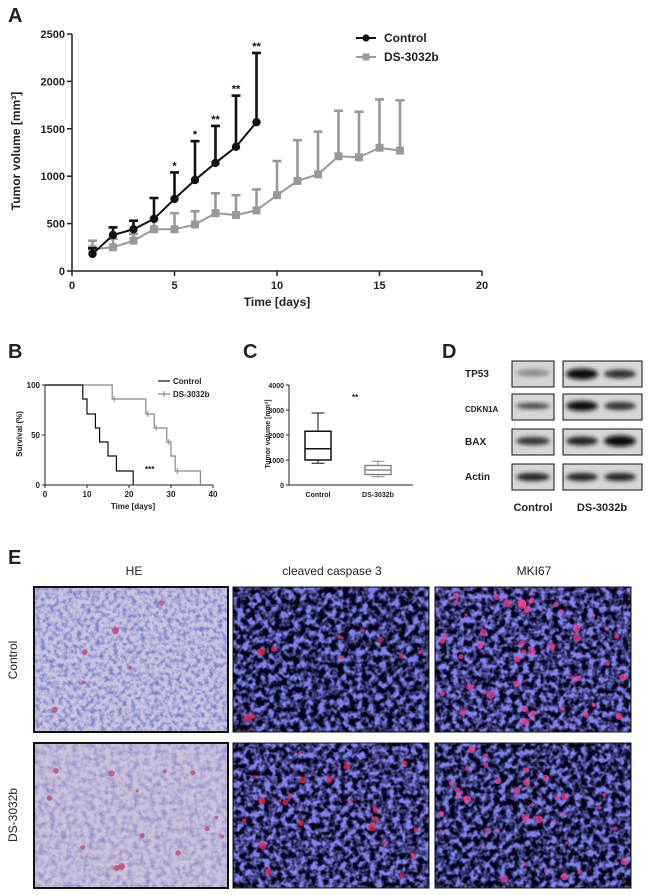 This screenshot has width=650, height=895. What do you see at coordinates (35, 435) in the screenshot?
I see `panel-b-ytick-label: 50` at bounding box center [35, 435].